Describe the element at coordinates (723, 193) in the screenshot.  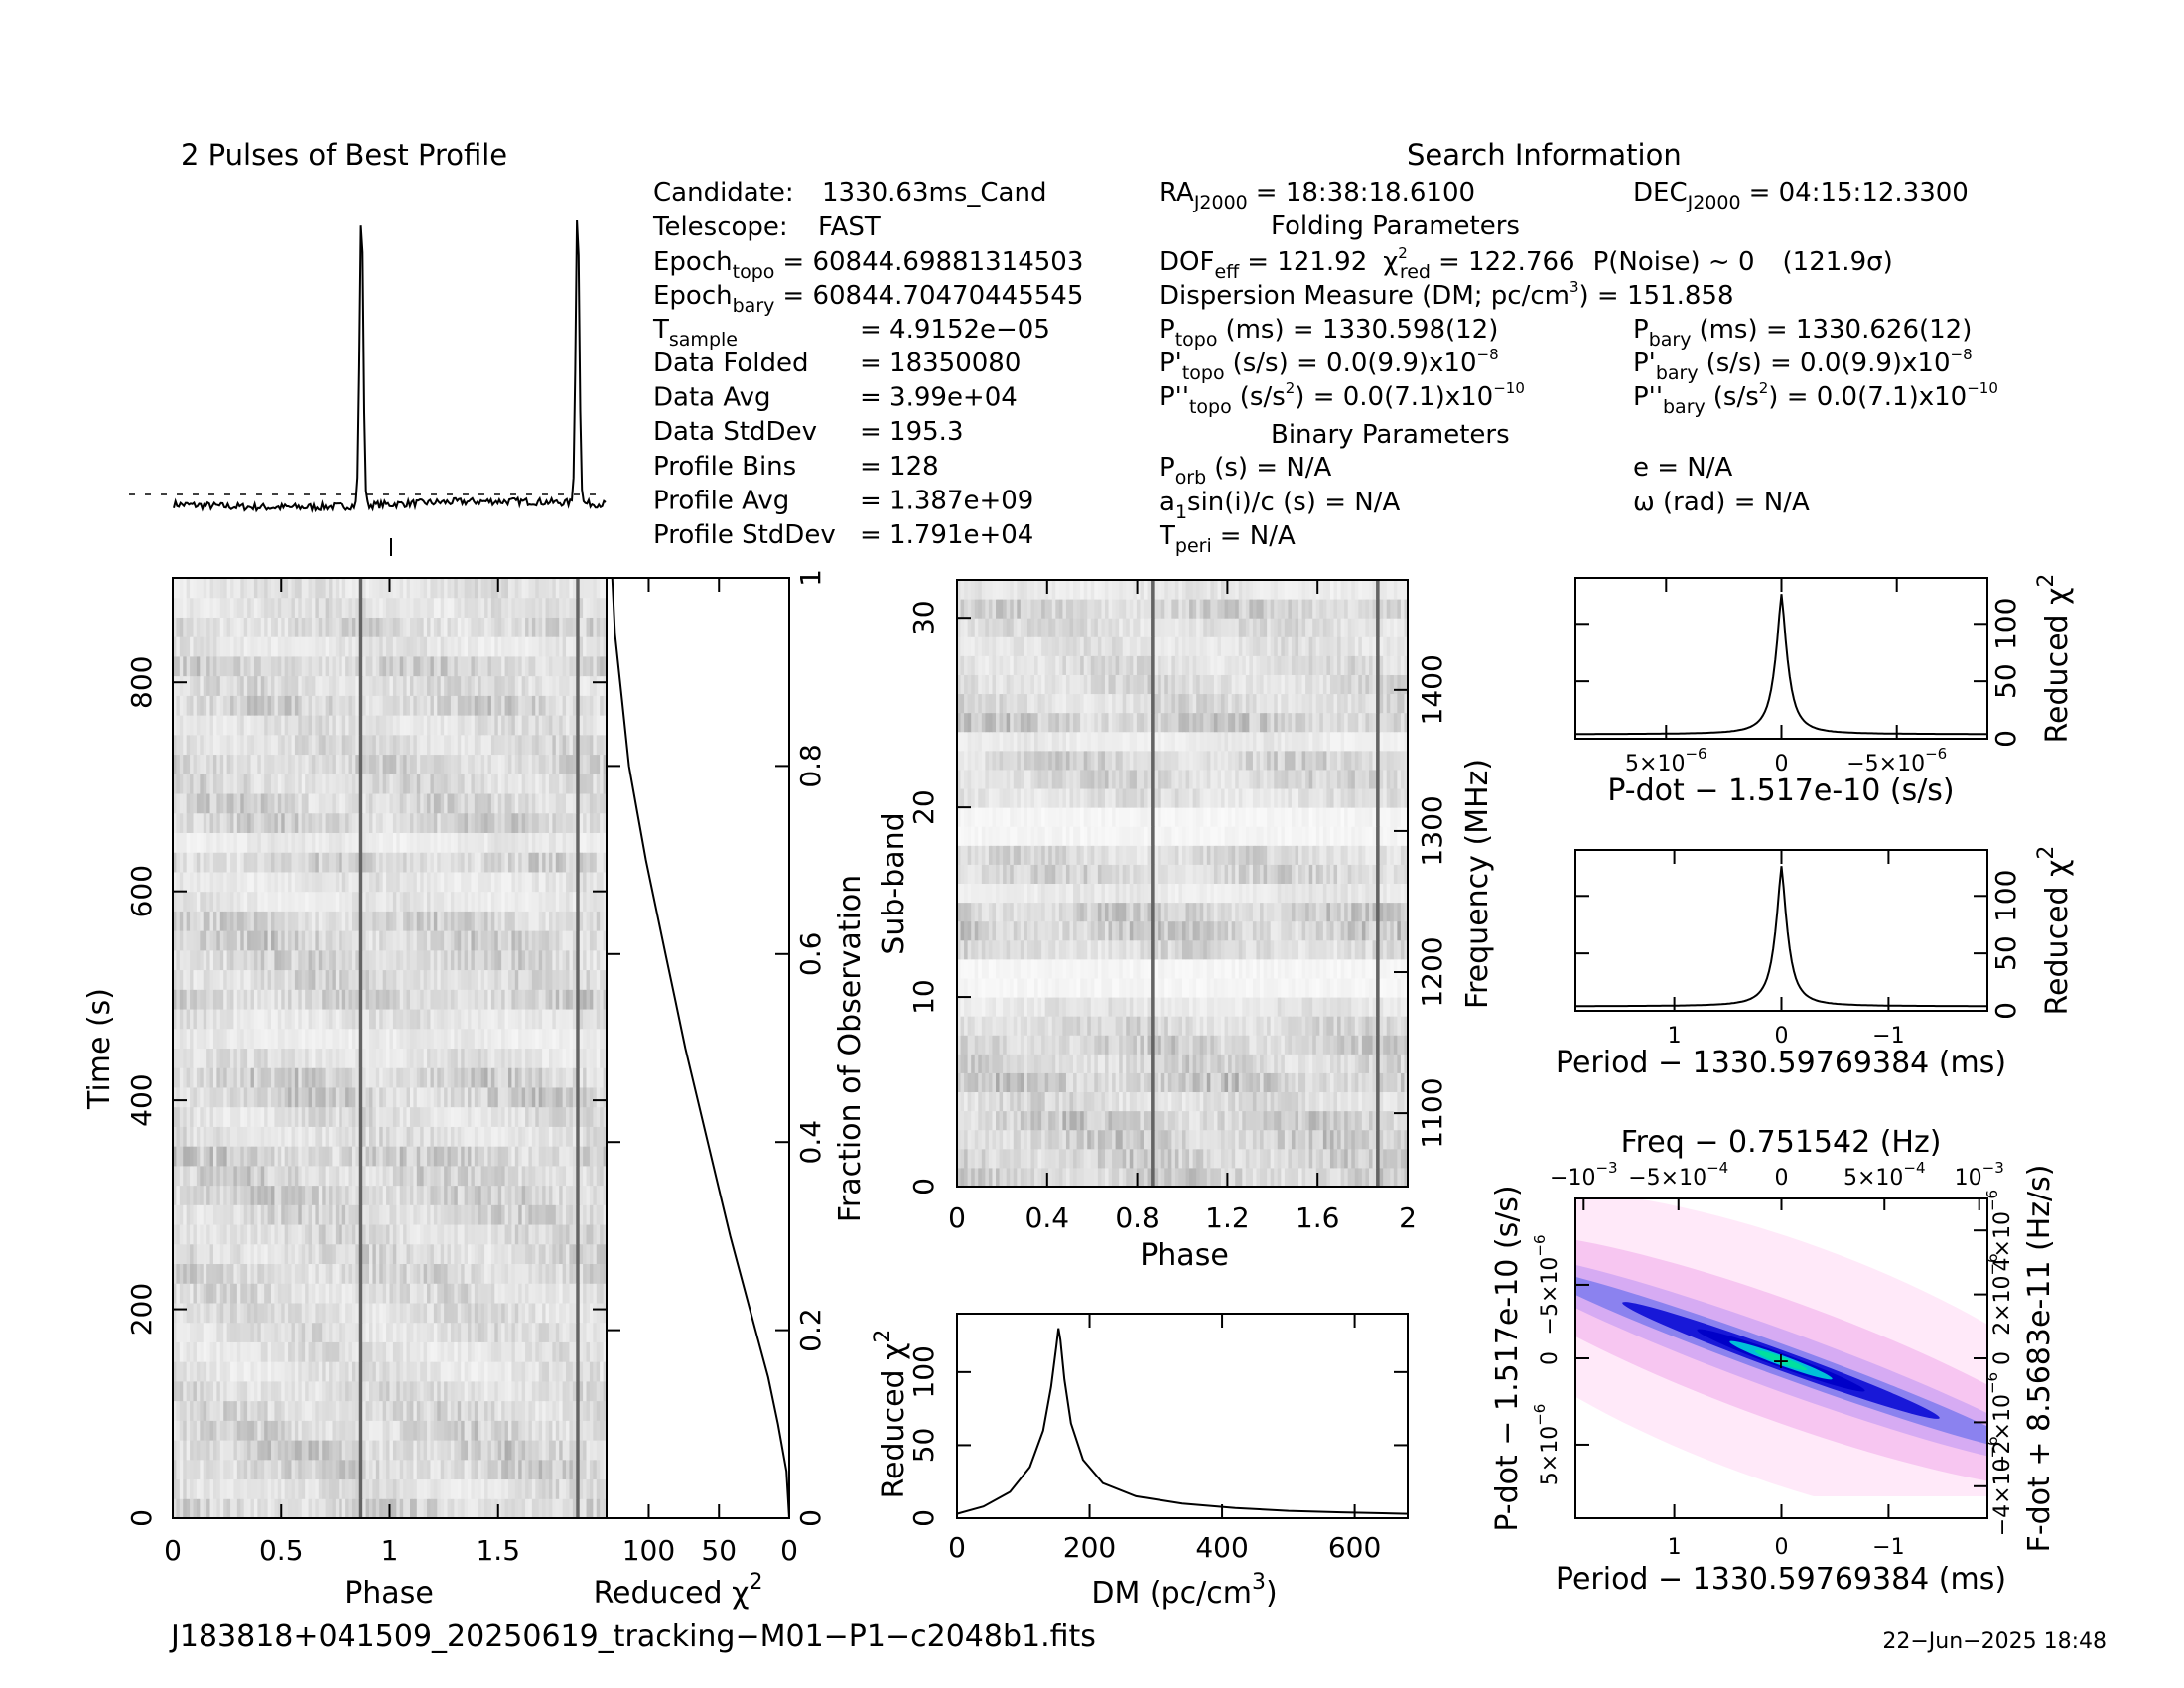
I see `candidate-label: Candidate:` at that location.